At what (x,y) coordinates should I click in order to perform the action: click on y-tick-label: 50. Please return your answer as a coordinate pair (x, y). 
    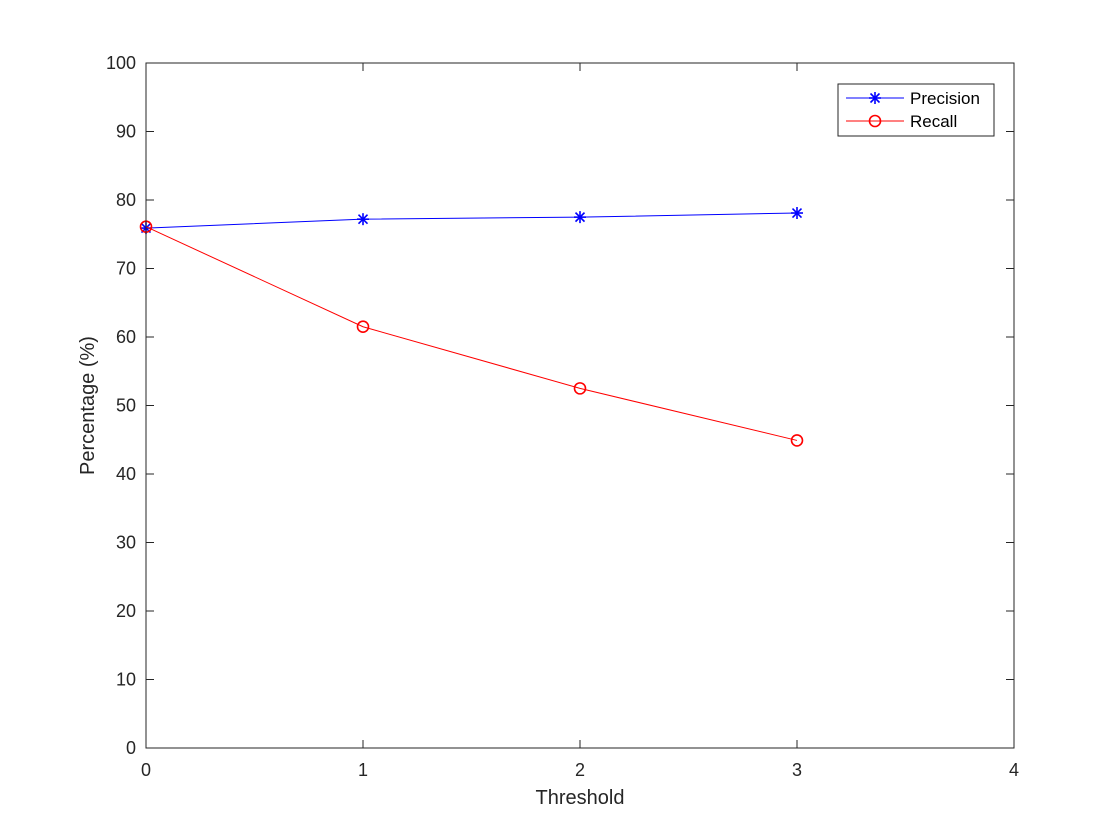
    Looking at the image, I should click on (126, 406).